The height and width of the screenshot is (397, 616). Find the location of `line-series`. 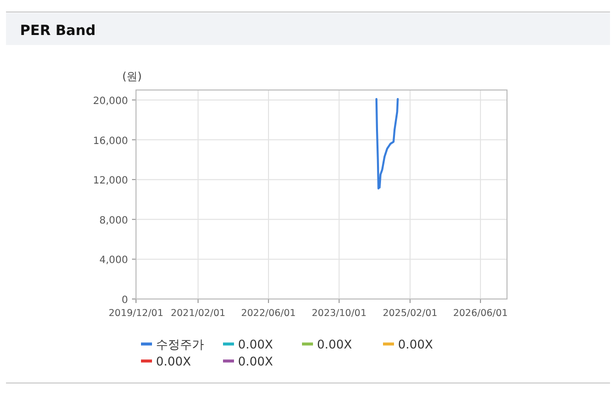

line-series is located at coordinates (387, 144).